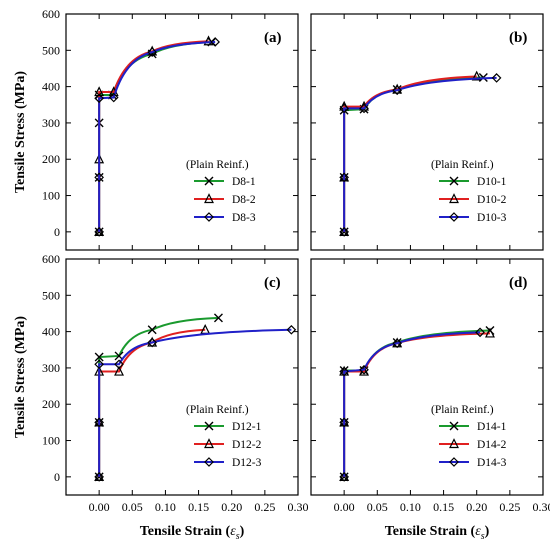  Describe the element at coordinates (132, 507) in the screenshot. I see `x-tick-label: 0.05` at that location.